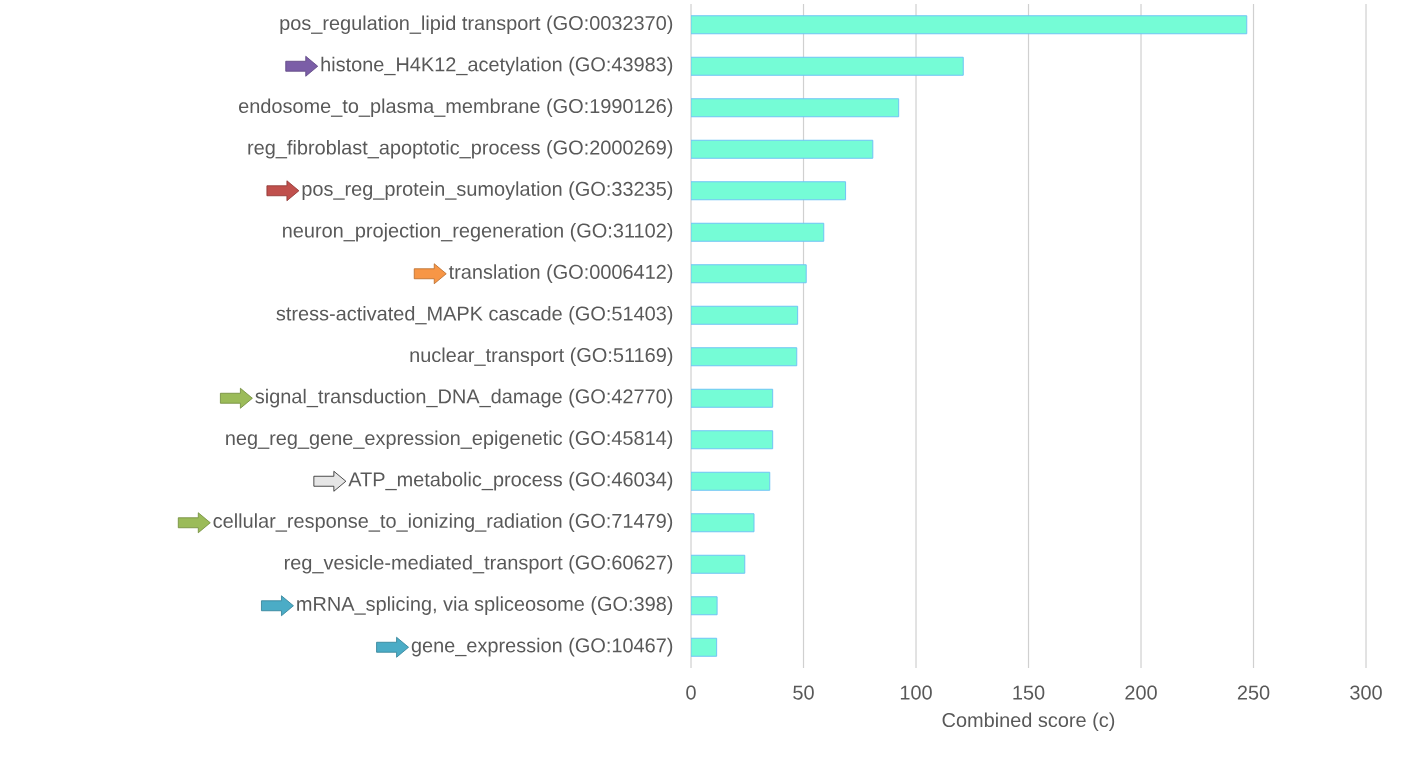 Image resolution: width=1404 pixels, height=757 pixels. I want to click on y-tick-label: nuclear_transport (GO:51169), so click(541, 357).